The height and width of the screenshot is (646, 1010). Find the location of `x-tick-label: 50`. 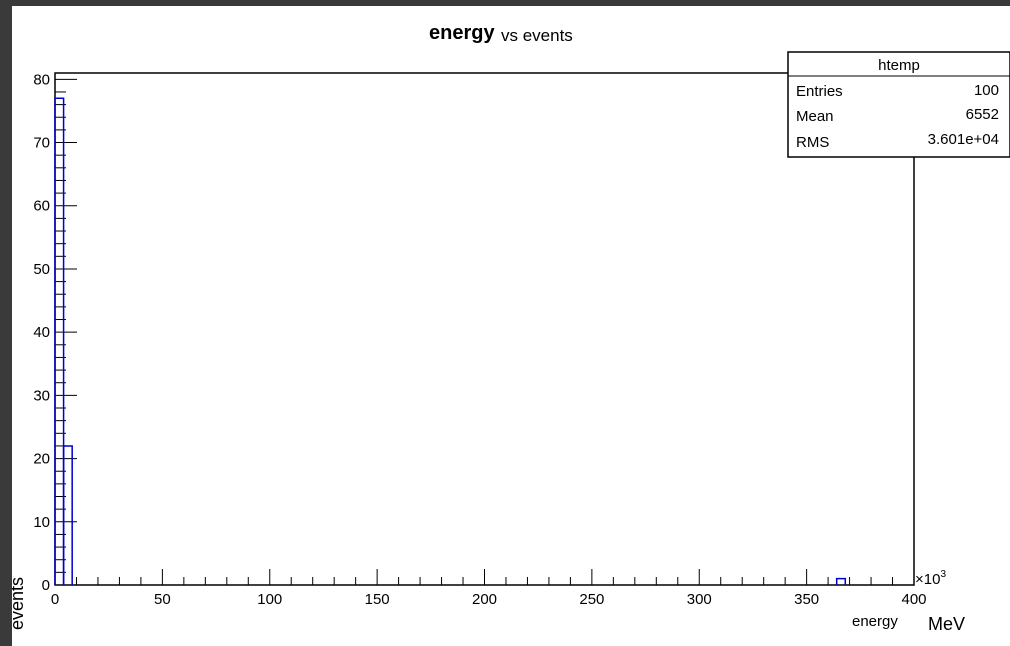

x-tick-label: 50 is located at coordinates (162, 599).